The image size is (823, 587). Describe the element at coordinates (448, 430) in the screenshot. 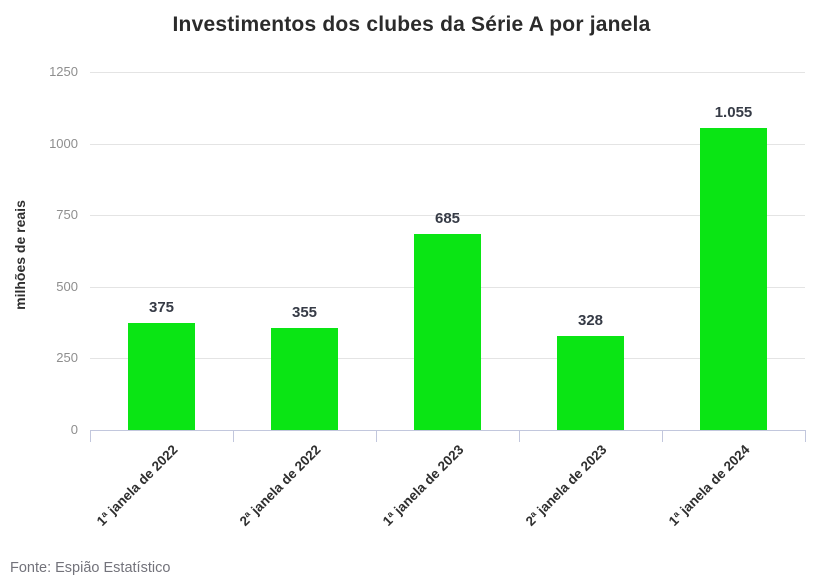

I see `x-axis-line` at that location.